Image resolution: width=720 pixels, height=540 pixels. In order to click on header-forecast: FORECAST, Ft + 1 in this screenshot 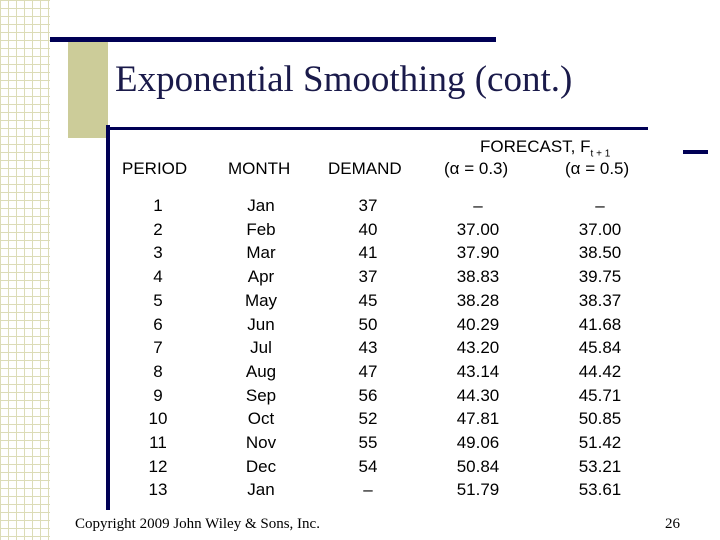, I will do `click(545, 148)`.